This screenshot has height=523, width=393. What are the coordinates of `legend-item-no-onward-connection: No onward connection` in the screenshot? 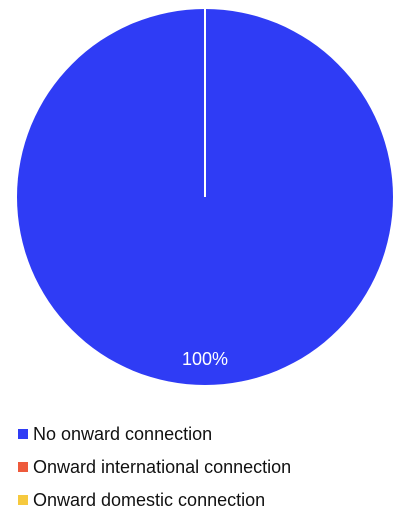 It's located at (154, 434).